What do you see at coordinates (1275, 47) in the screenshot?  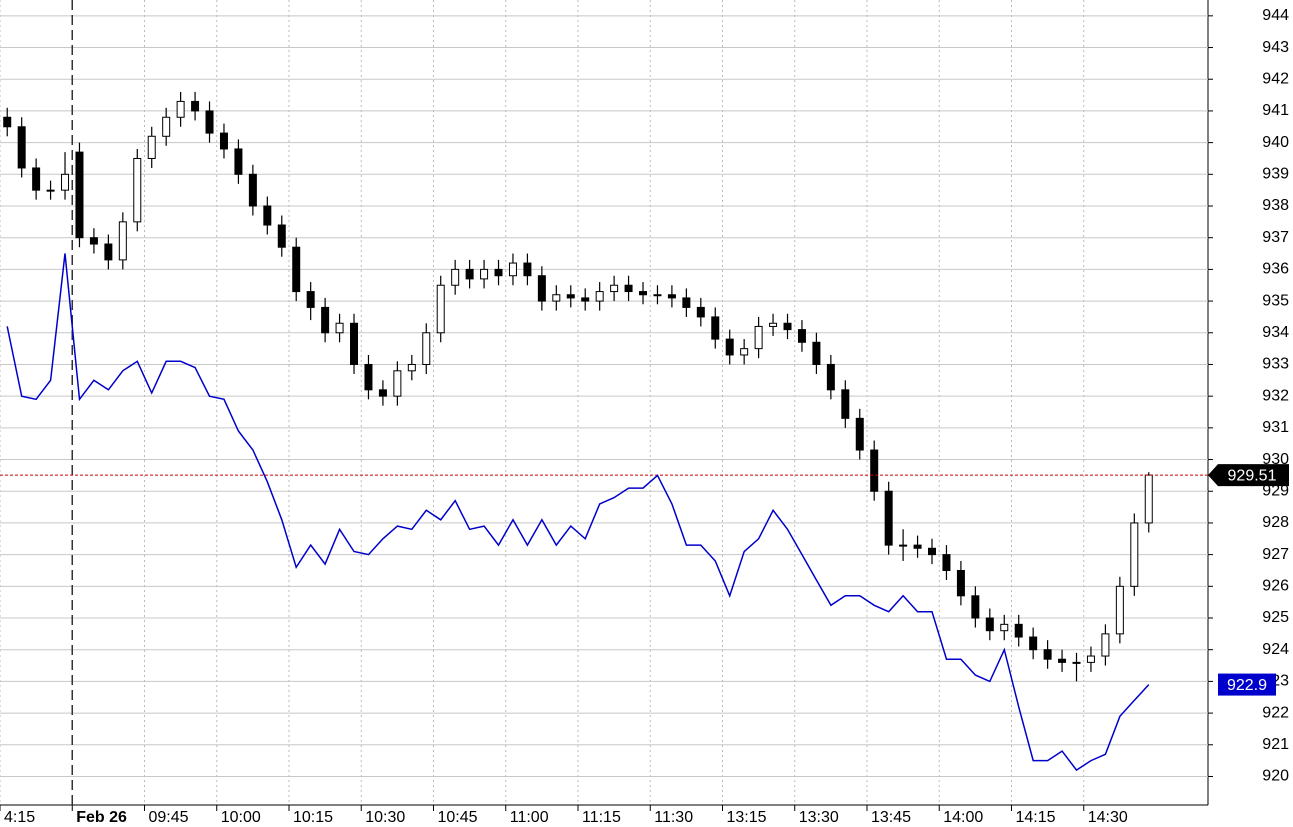 I see `y-tick-label: 943` at bounding box center [1275, 47].